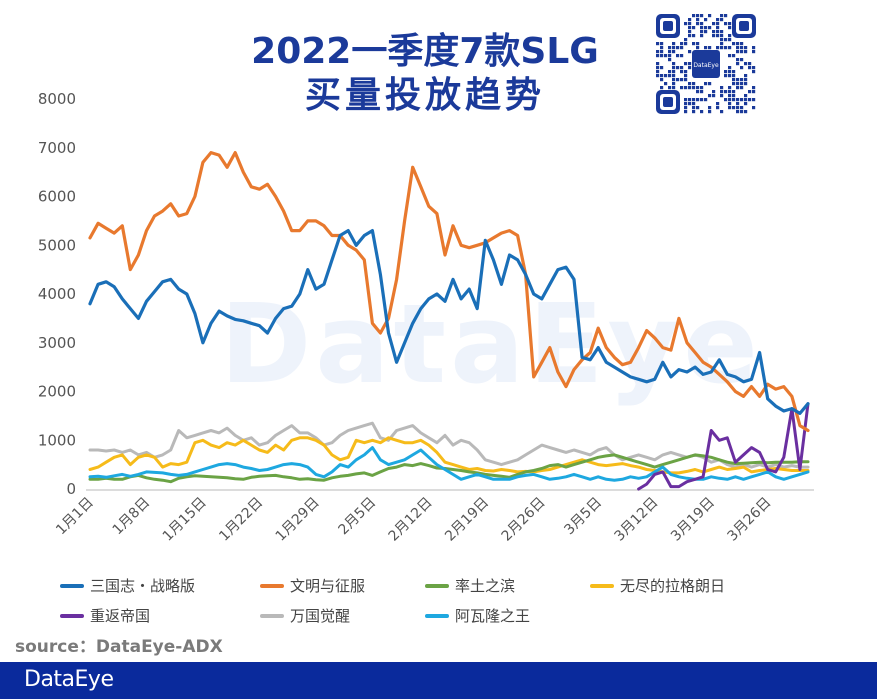 The width and height of the screenshot is (877, 699). Describe the element at coordinates (424, 95) in the screenshot. I see `chart-title-line-2: 买量投放趋势` at that location.